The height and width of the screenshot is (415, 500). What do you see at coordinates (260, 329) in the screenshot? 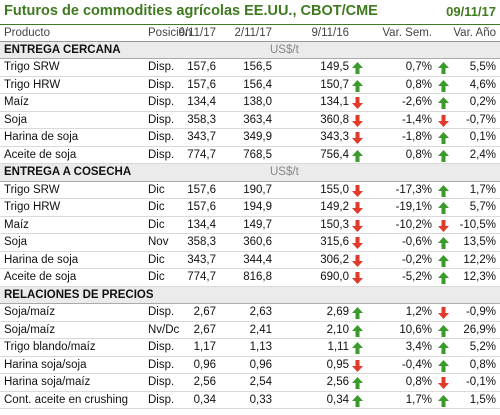
I see `cell-text: 2,41` at bounding box center [260, 329].